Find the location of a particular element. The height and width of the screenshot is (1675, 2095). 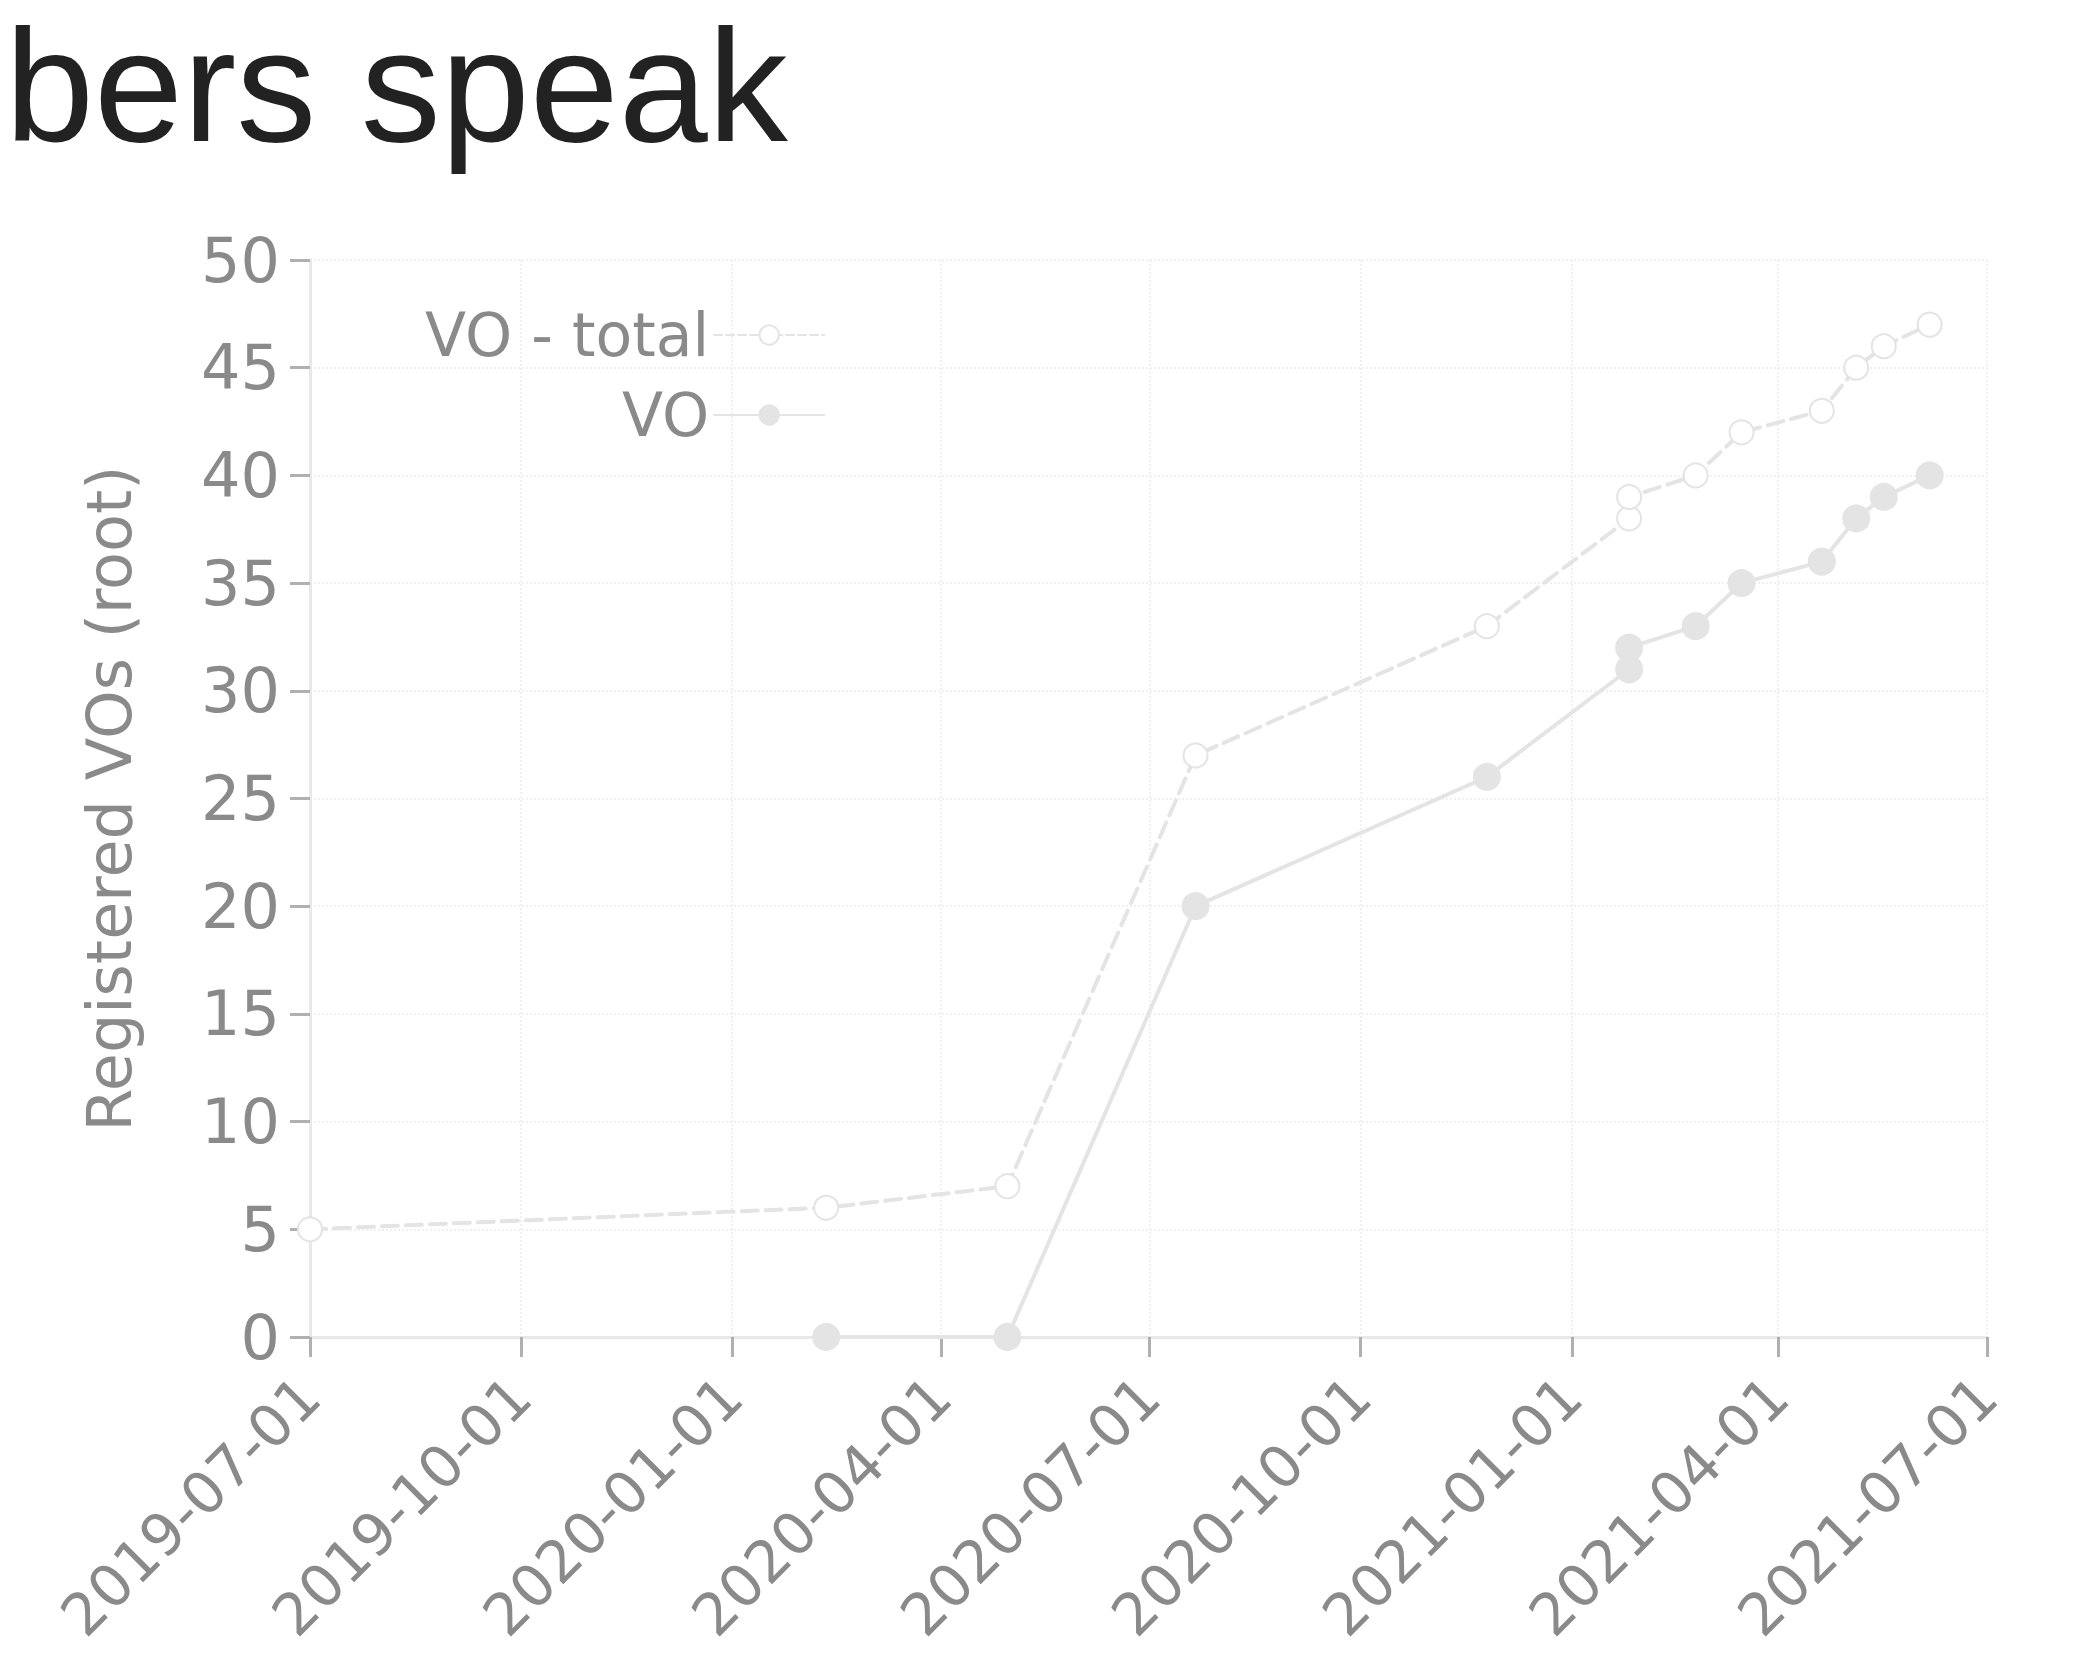

y-tick-label: 0 is located at coordinates (260, 1337).